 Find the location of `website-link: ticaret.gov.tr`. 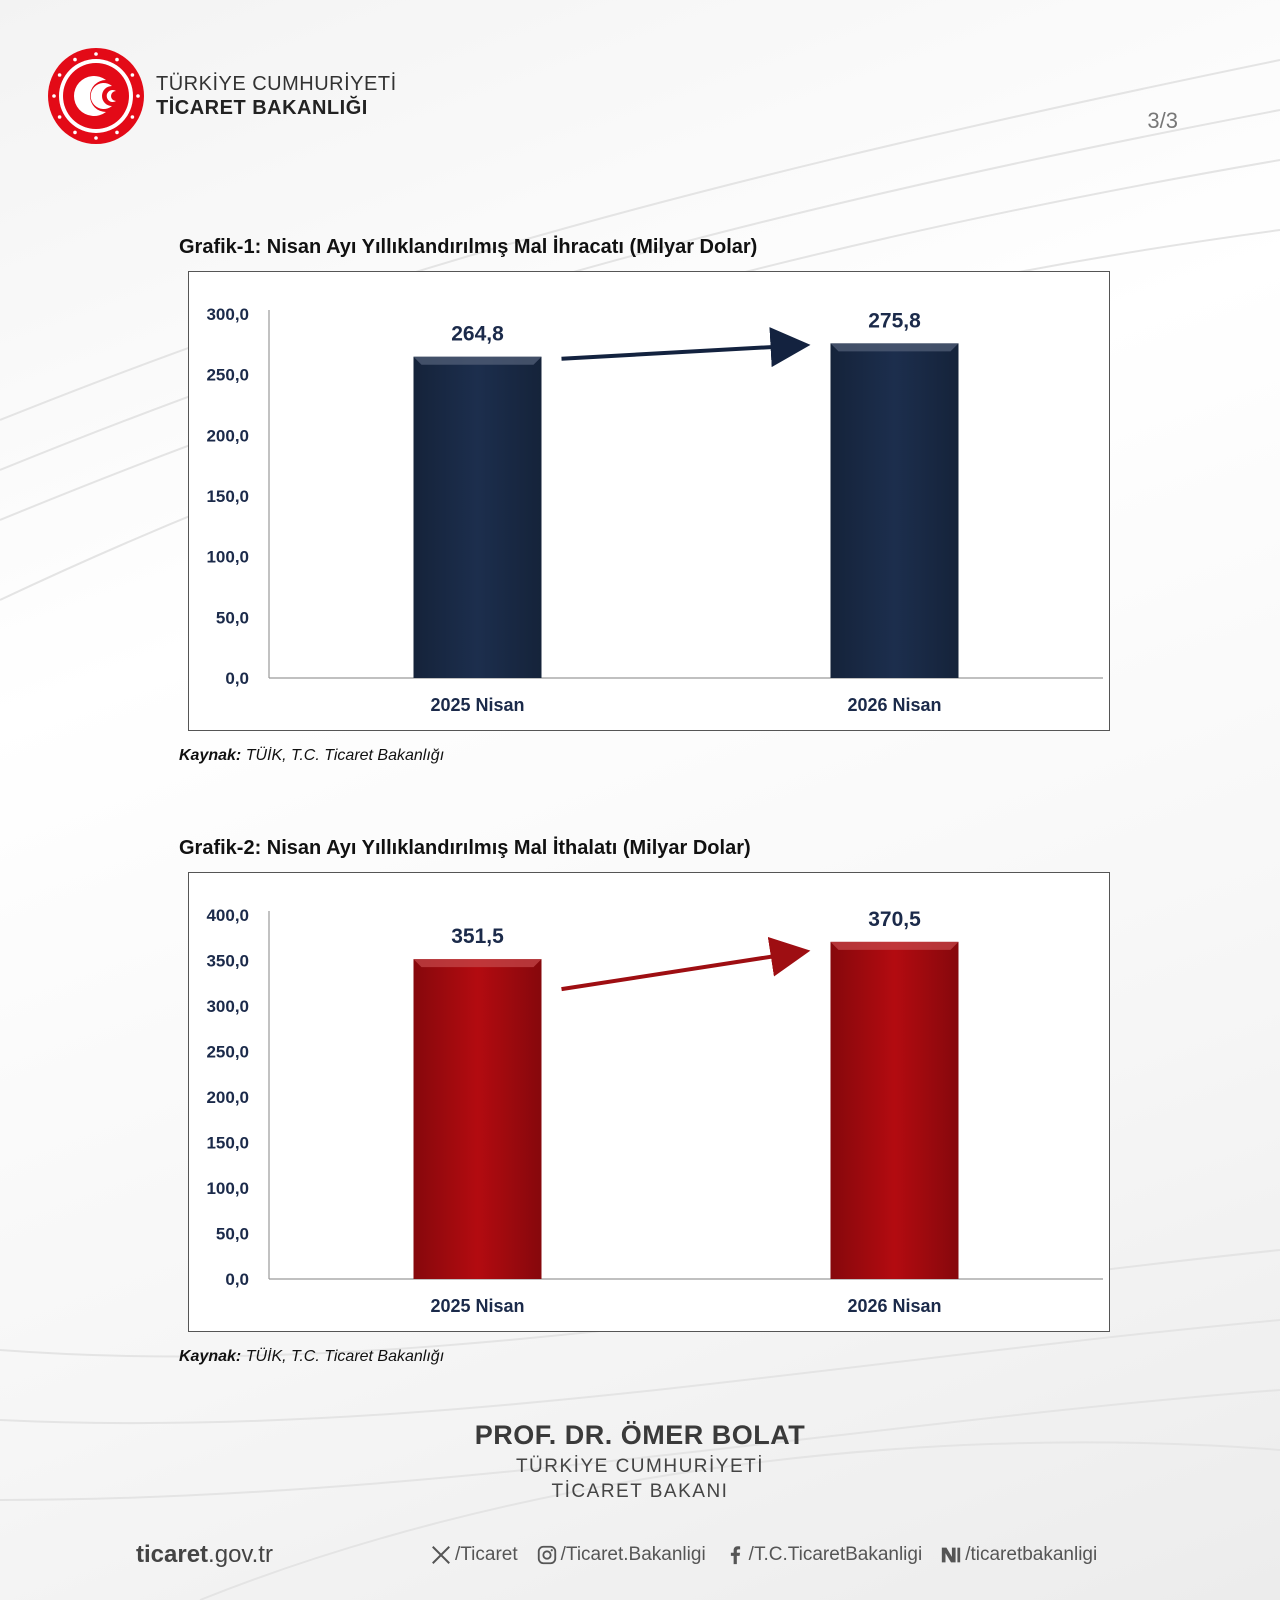

website-link: ticaret.gov.tr is located at coordinates (204, 1555).